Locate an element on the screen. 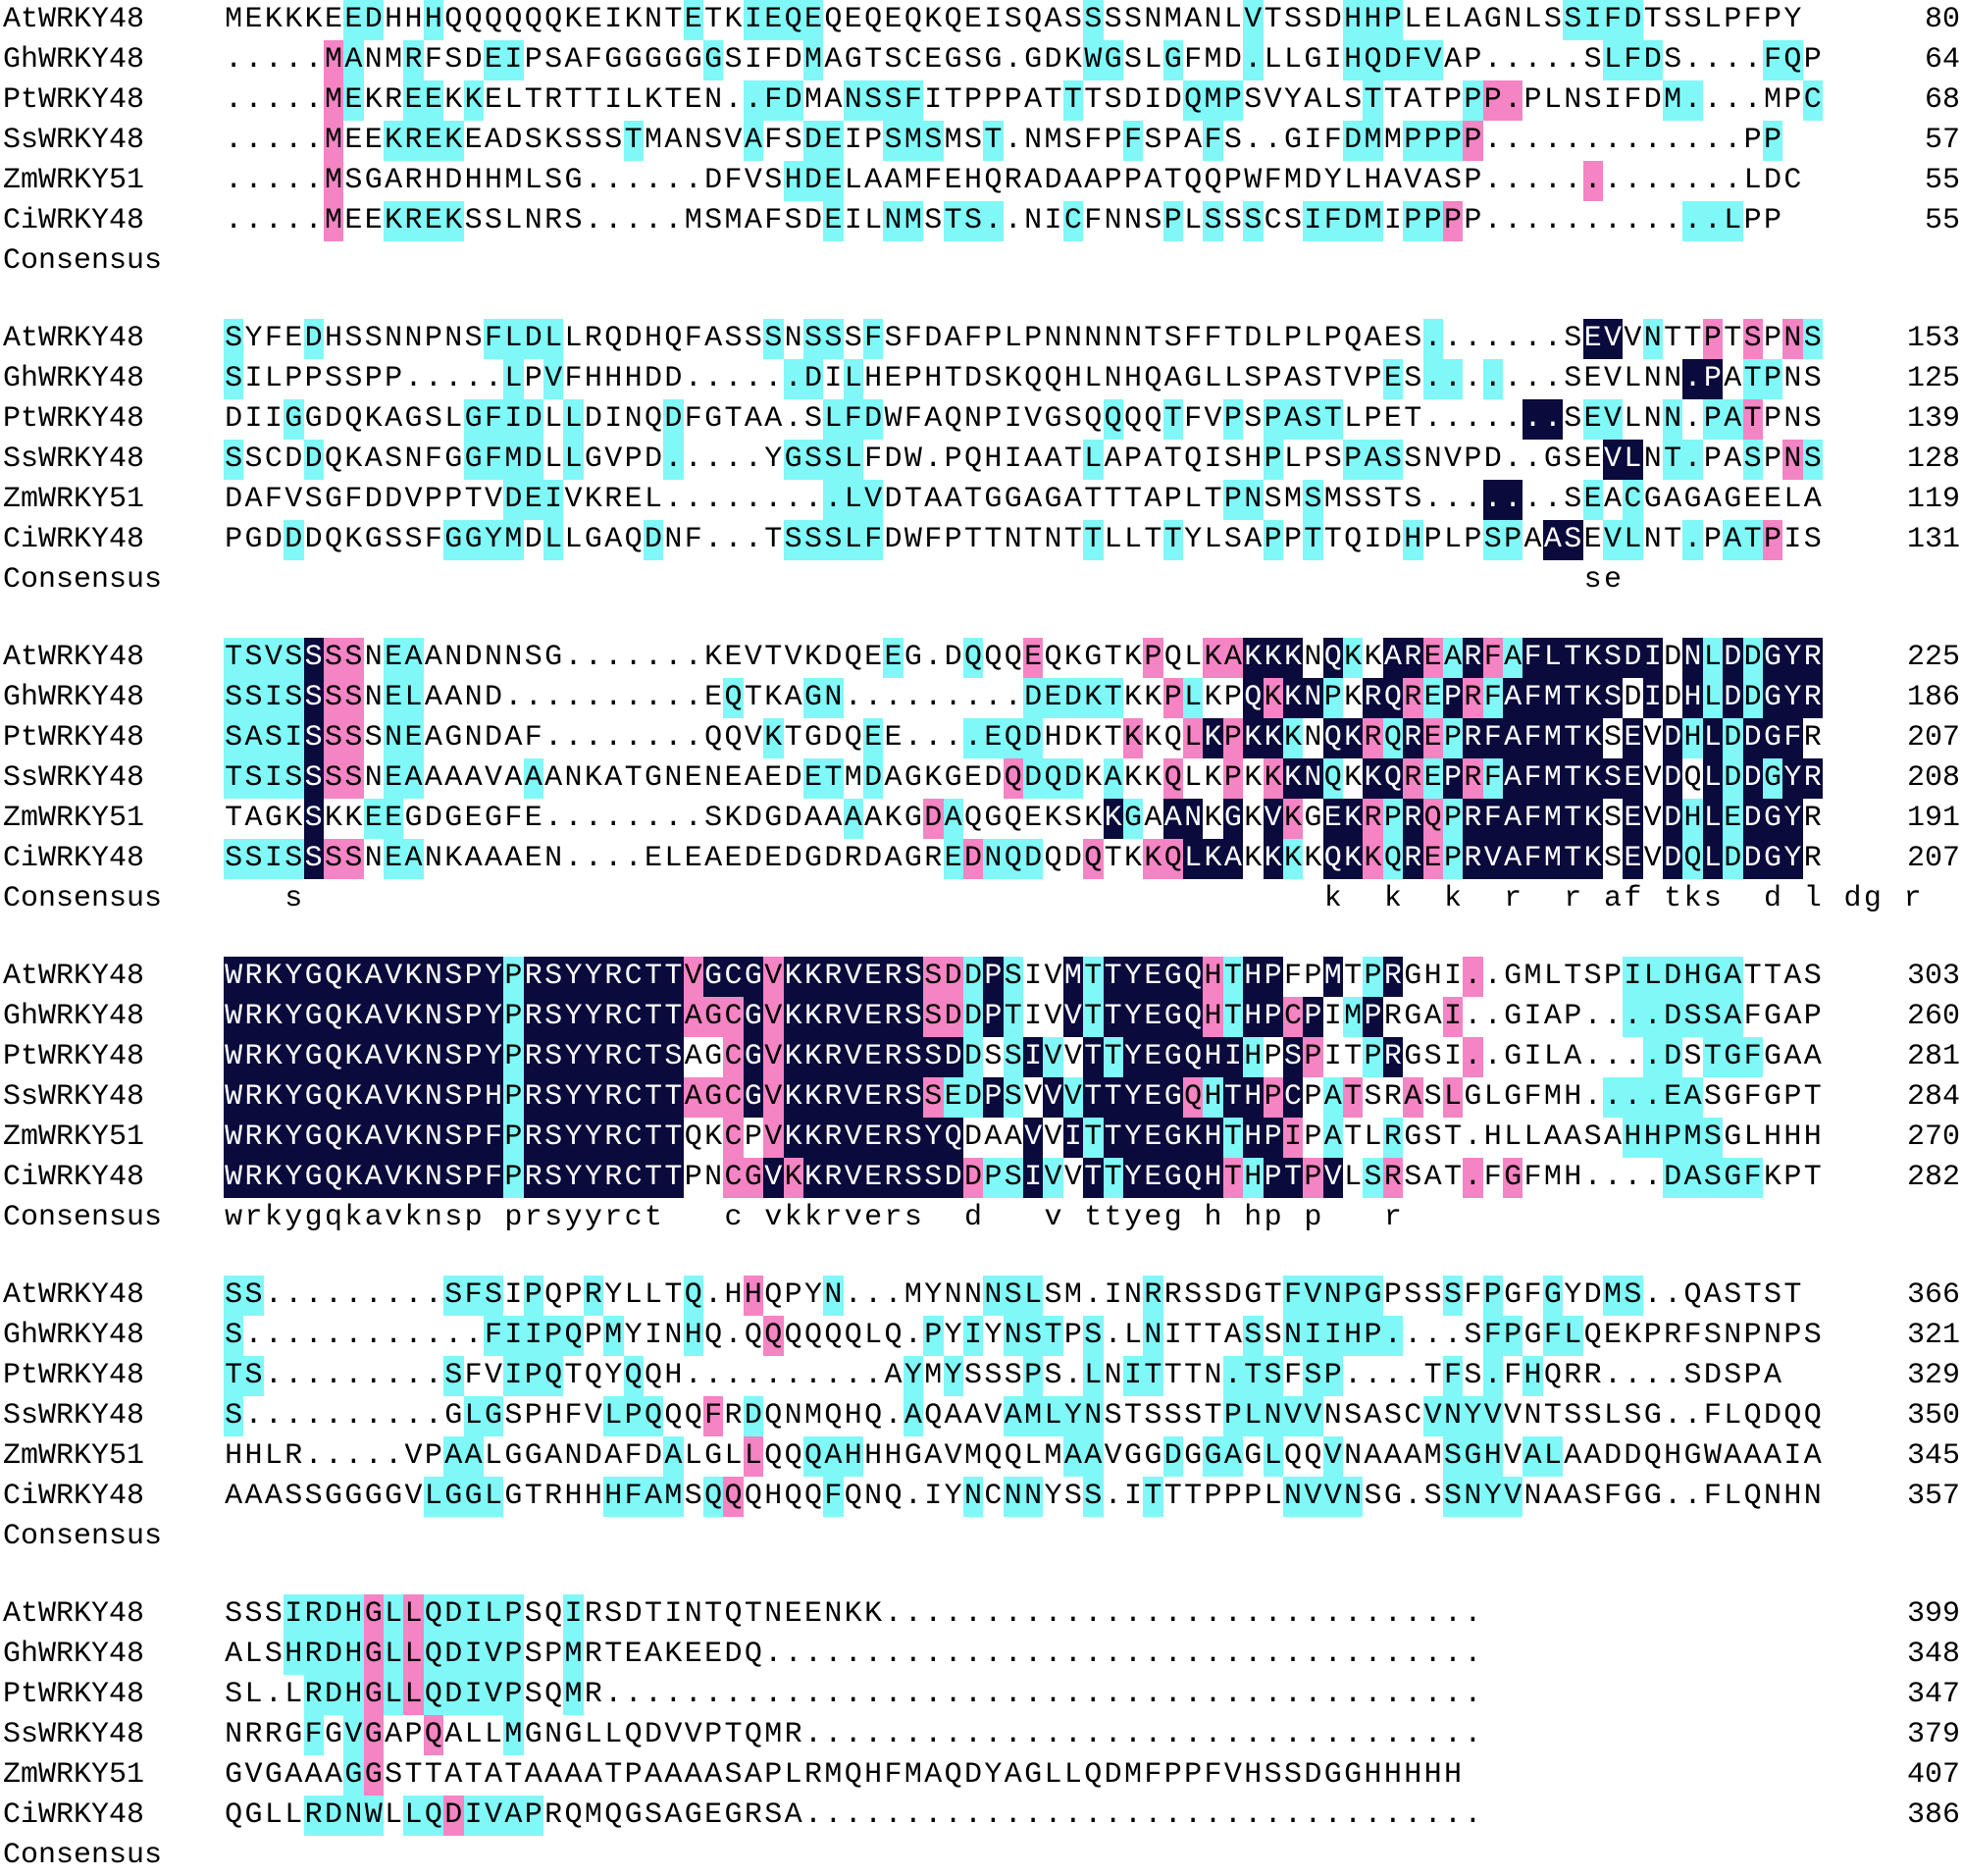  residue-count: 207 is located at coordinates (1933, 858).